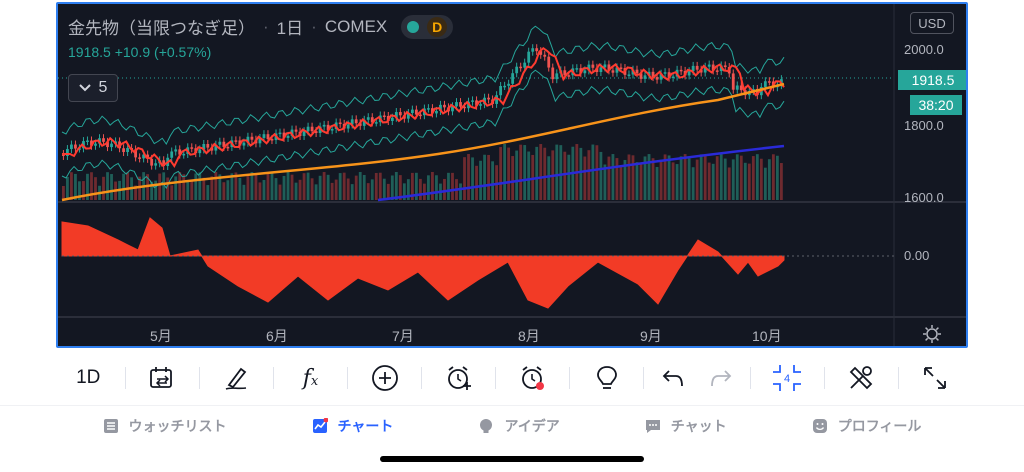  Describe the element at coordinates (236, 378) in the screenshot. I see `drawing-button` at that location.